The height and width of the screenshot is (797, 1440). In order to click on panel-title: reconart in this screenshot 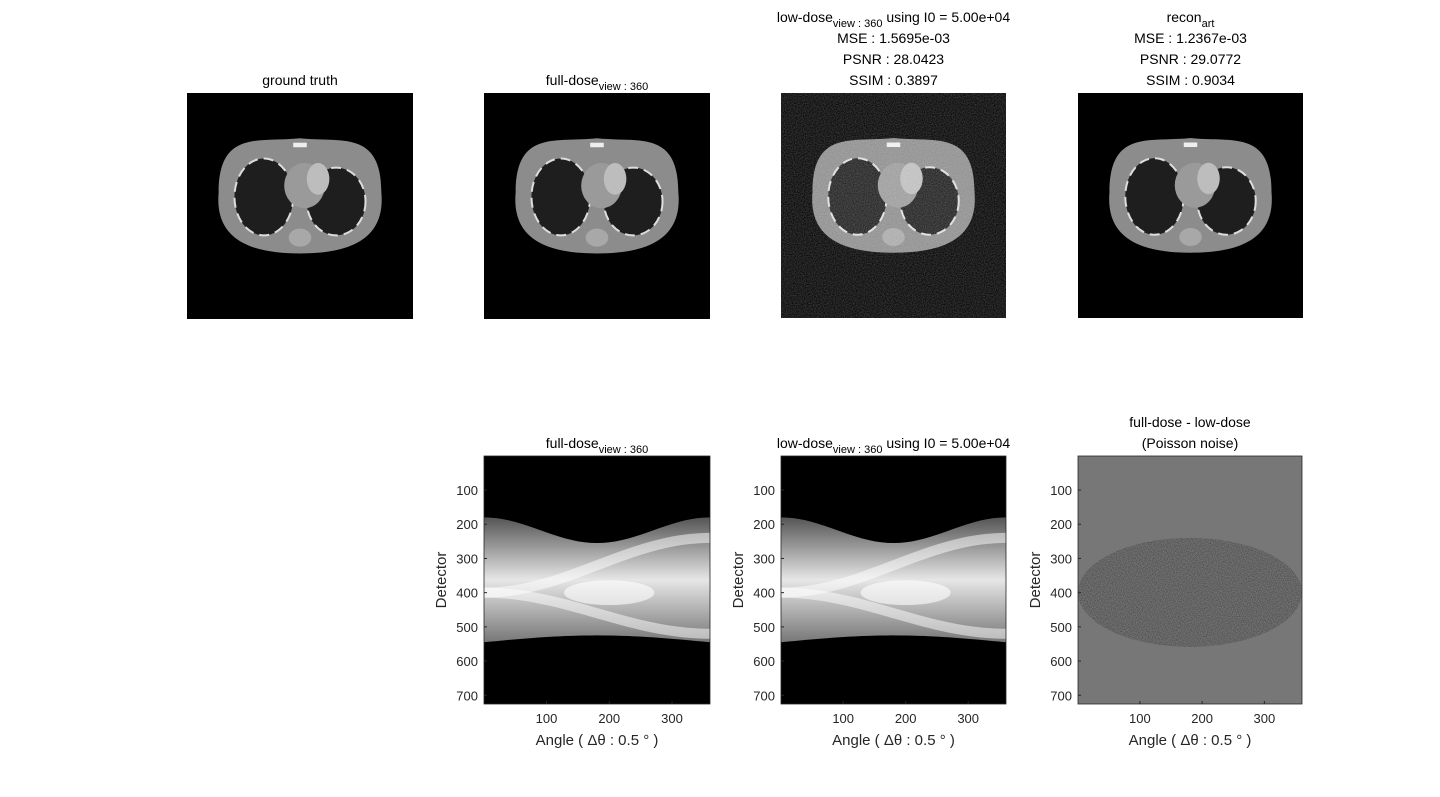, I will do `click(1191, 19)`.